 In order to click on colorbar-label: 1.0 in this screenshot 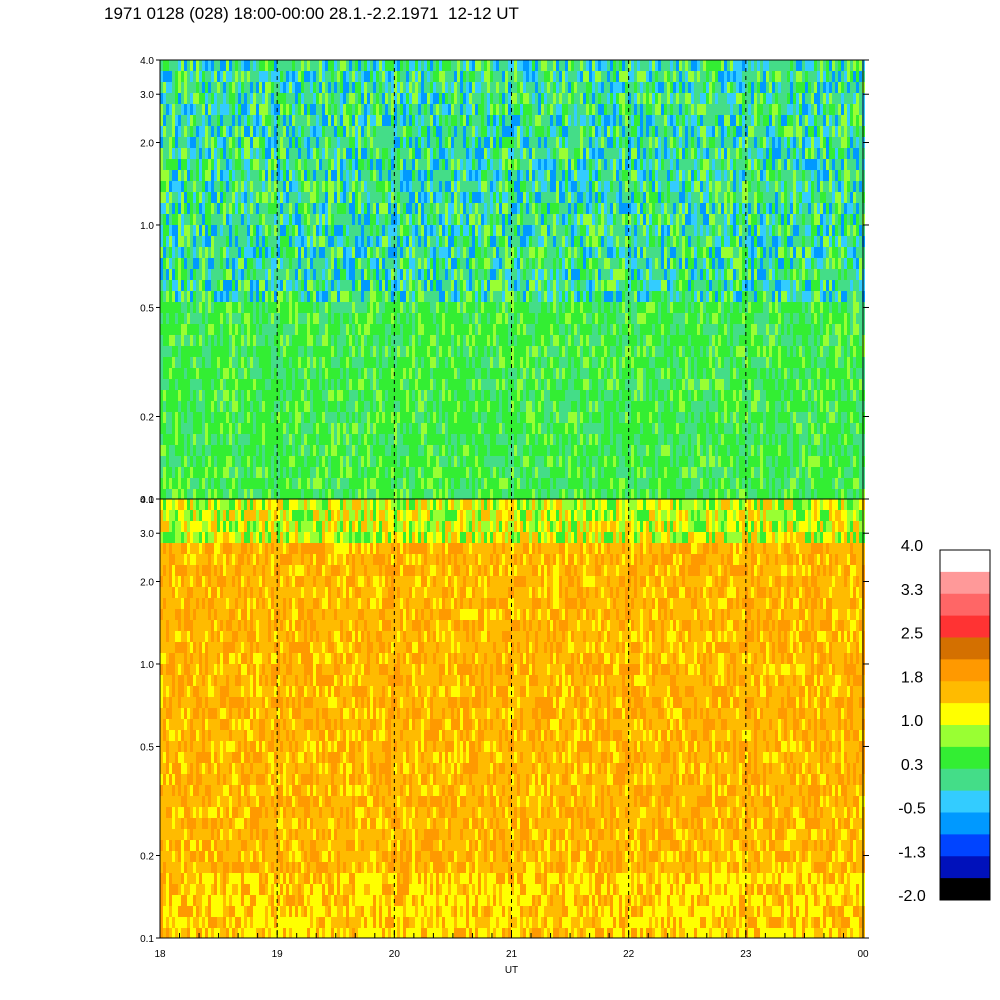, I will do `click(912, 721)`.